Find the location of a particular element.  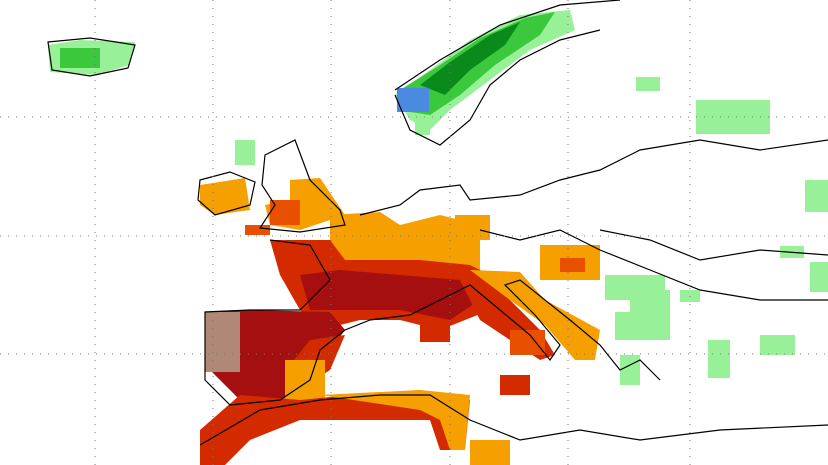

north-africa-anomaly-east is located at coordinates (395, 420).